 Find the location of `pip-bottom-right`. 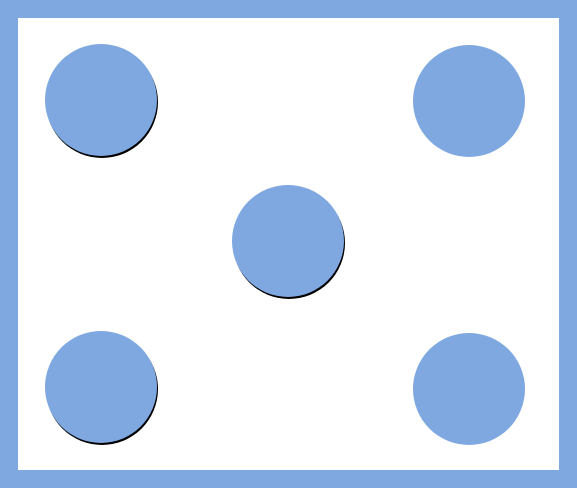

pip-bottom-right is located at coordinates (469, 389).